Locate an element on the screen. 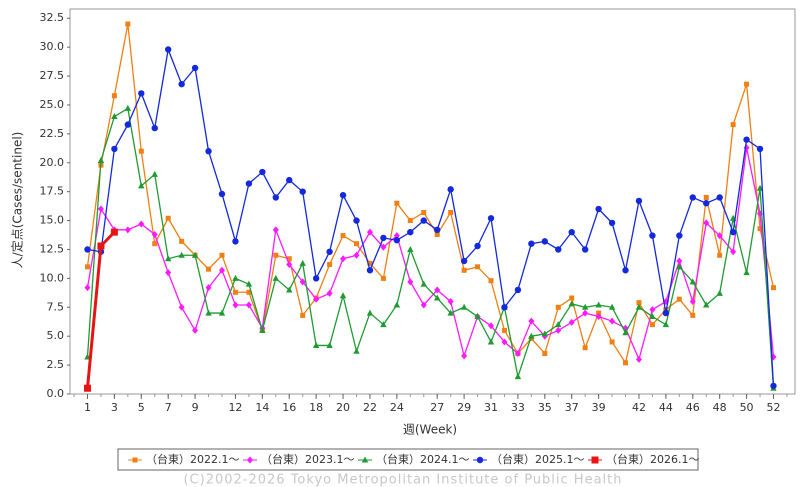 The width and height of the screenshot is (805, 487). x-tick-label: 9 is located at coordinates (195, 407).